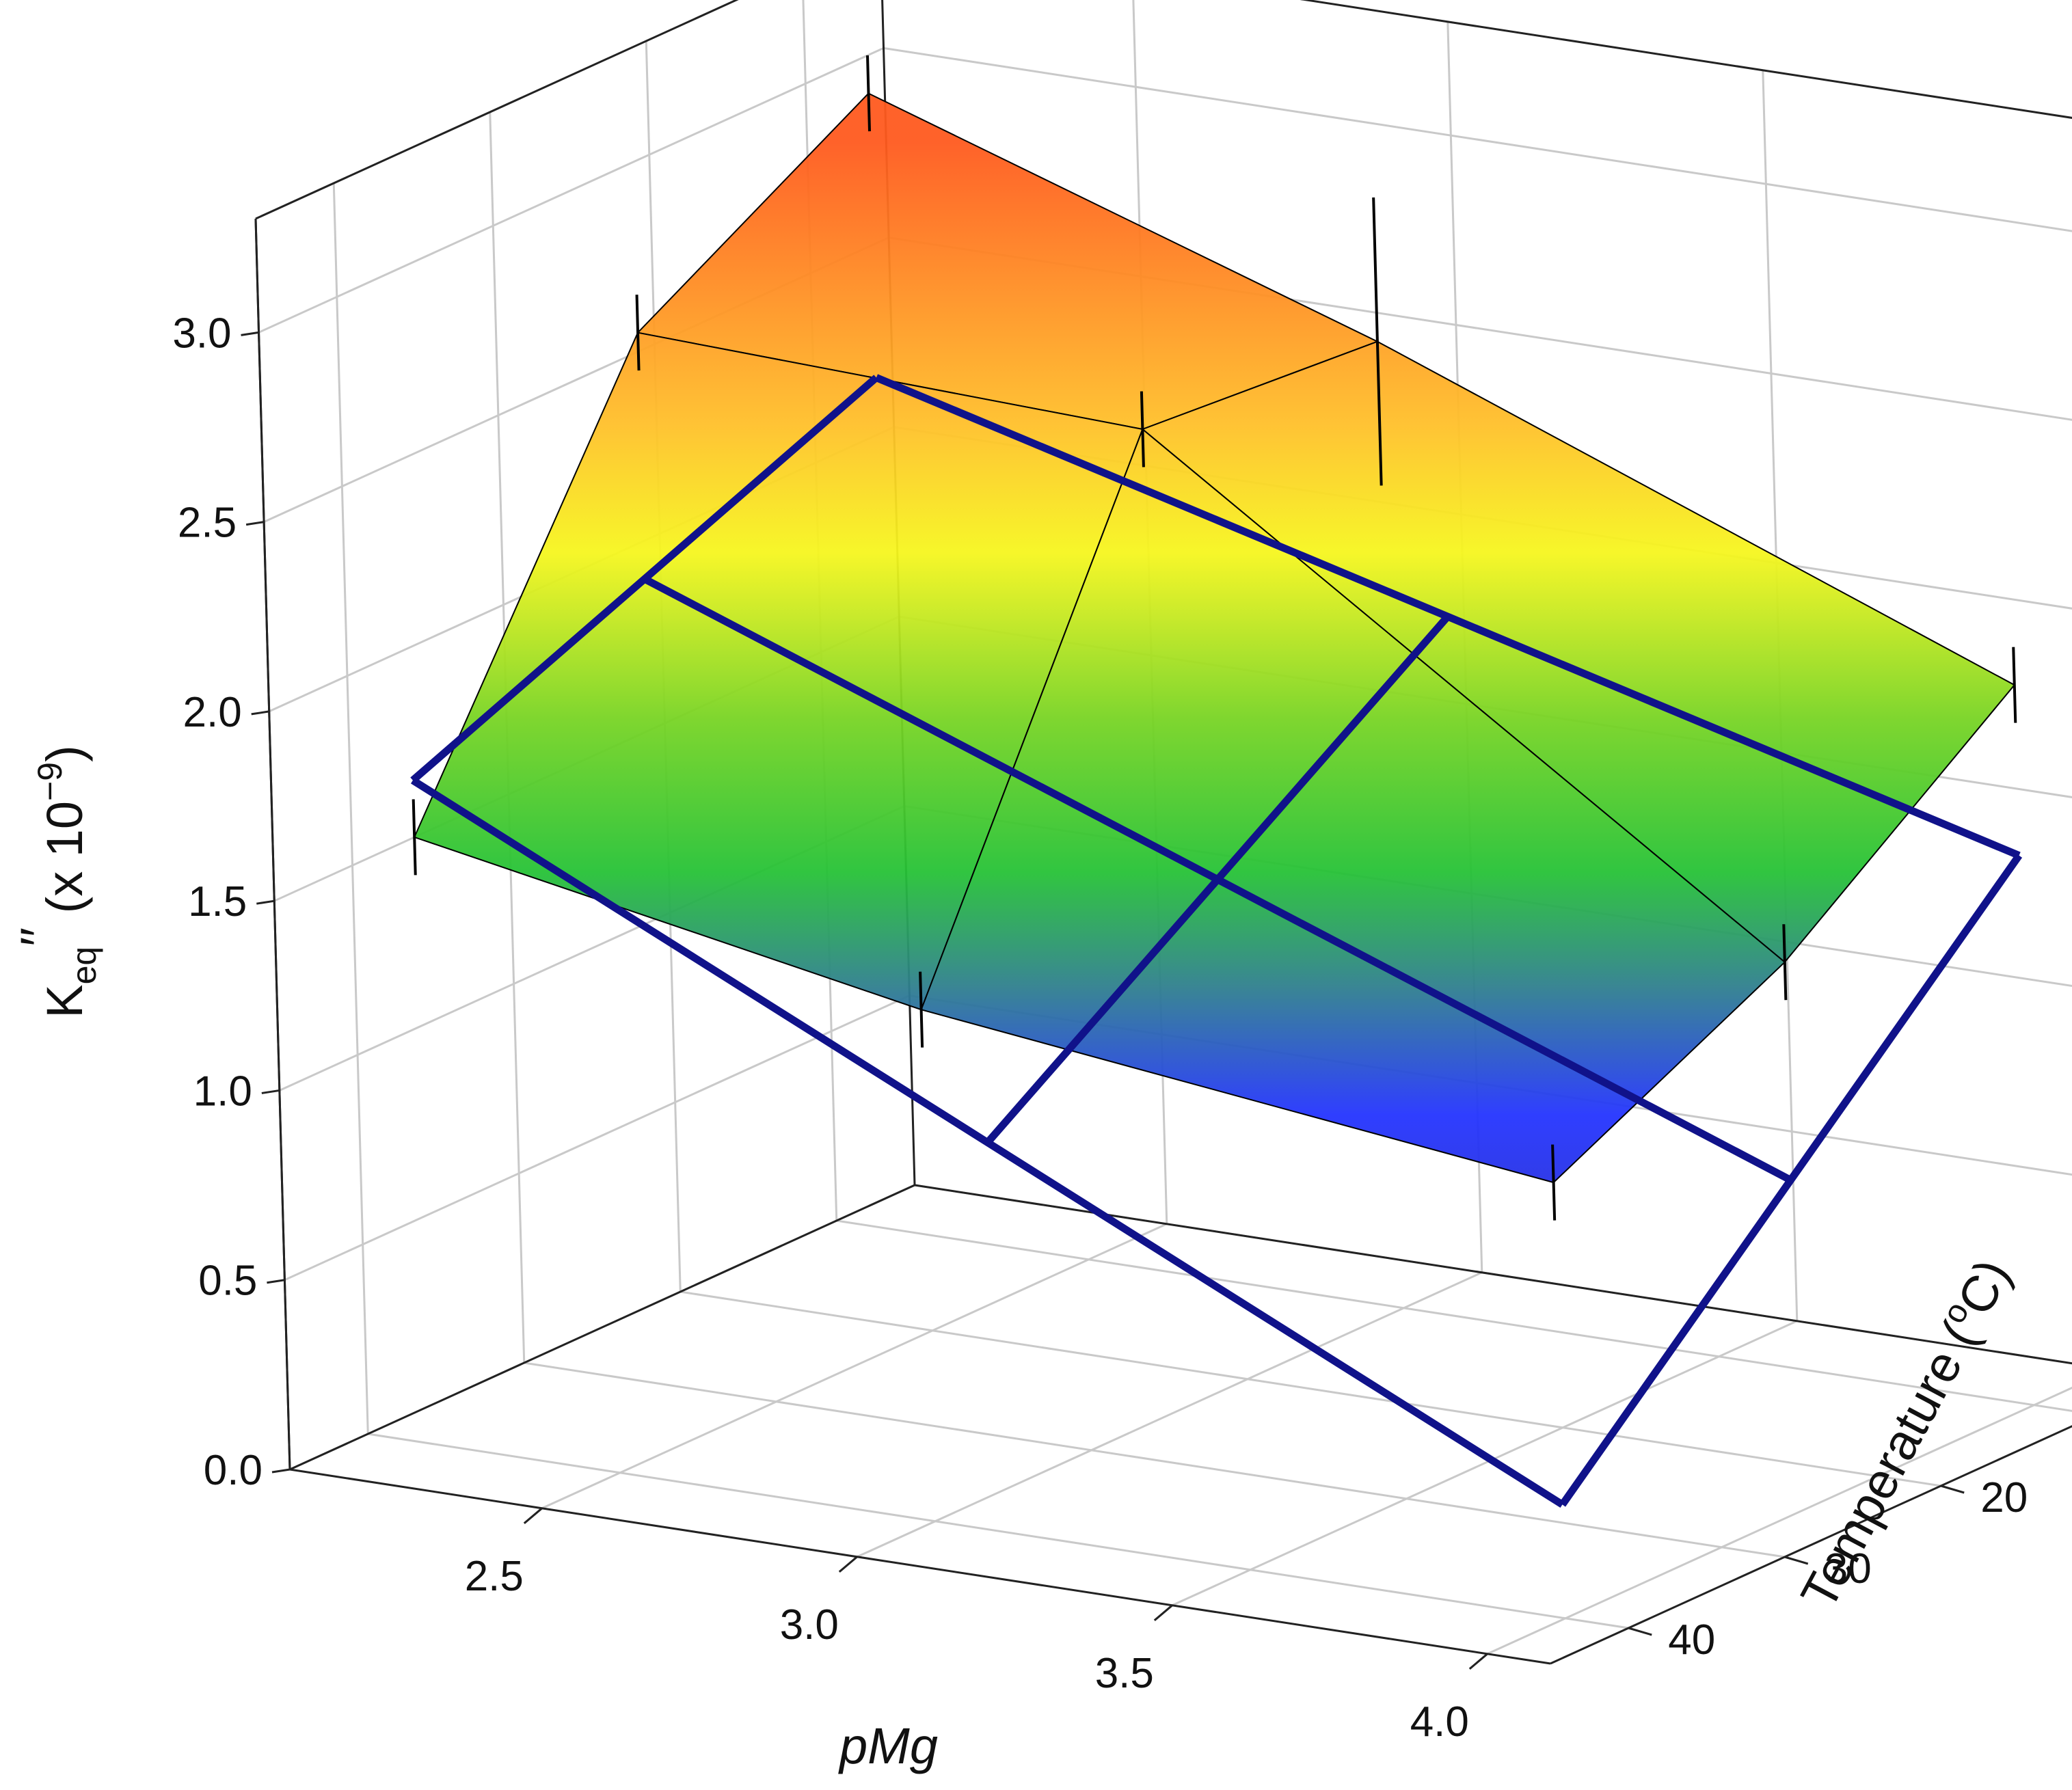 The height and width of the screenshot is (1790, 2072). I want to click on z-tick-label-1: 0.5, so click(228, 1282).